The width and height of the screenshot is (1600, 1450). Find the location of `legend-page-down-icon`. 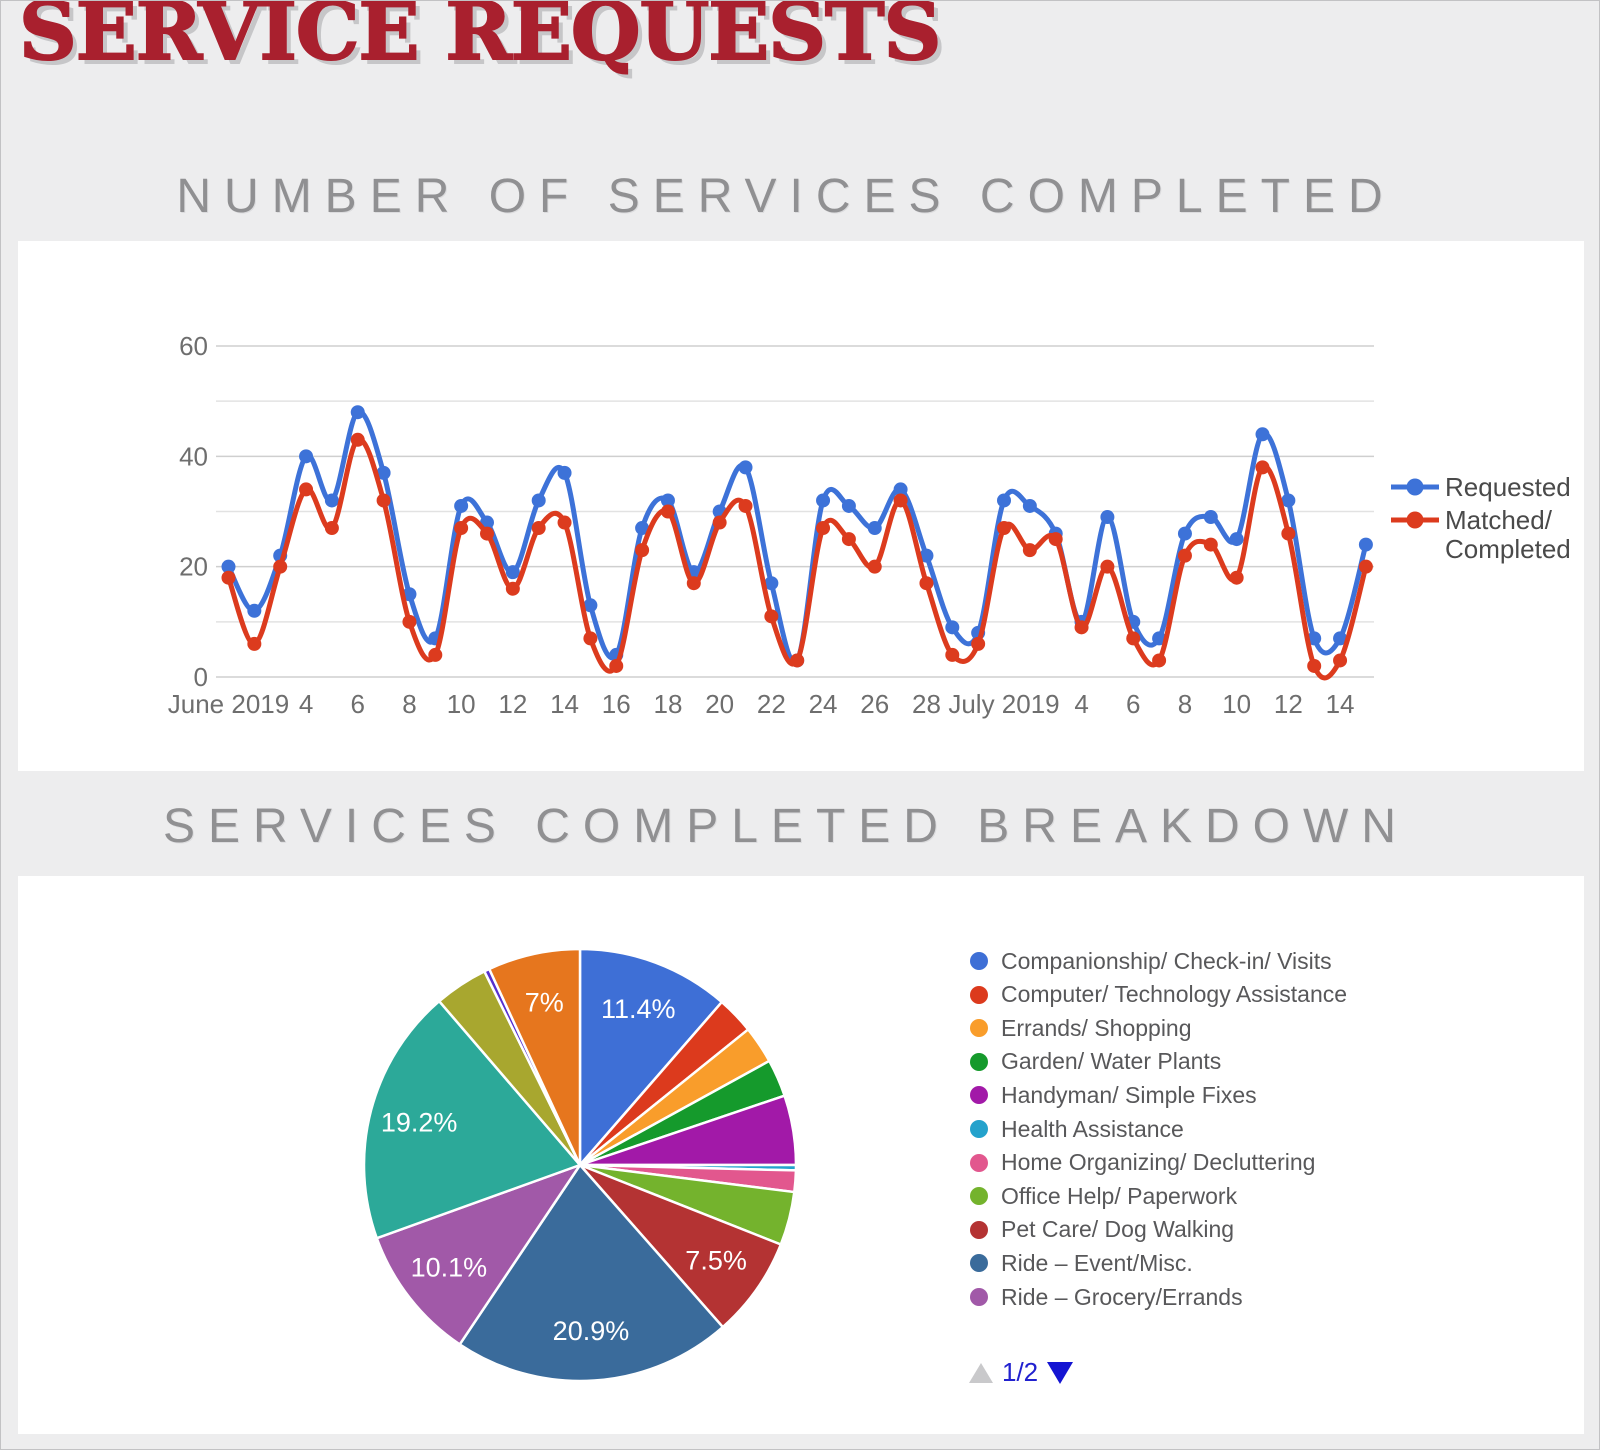

legend-page-down-icon is located at coordinates (1060, 1372).